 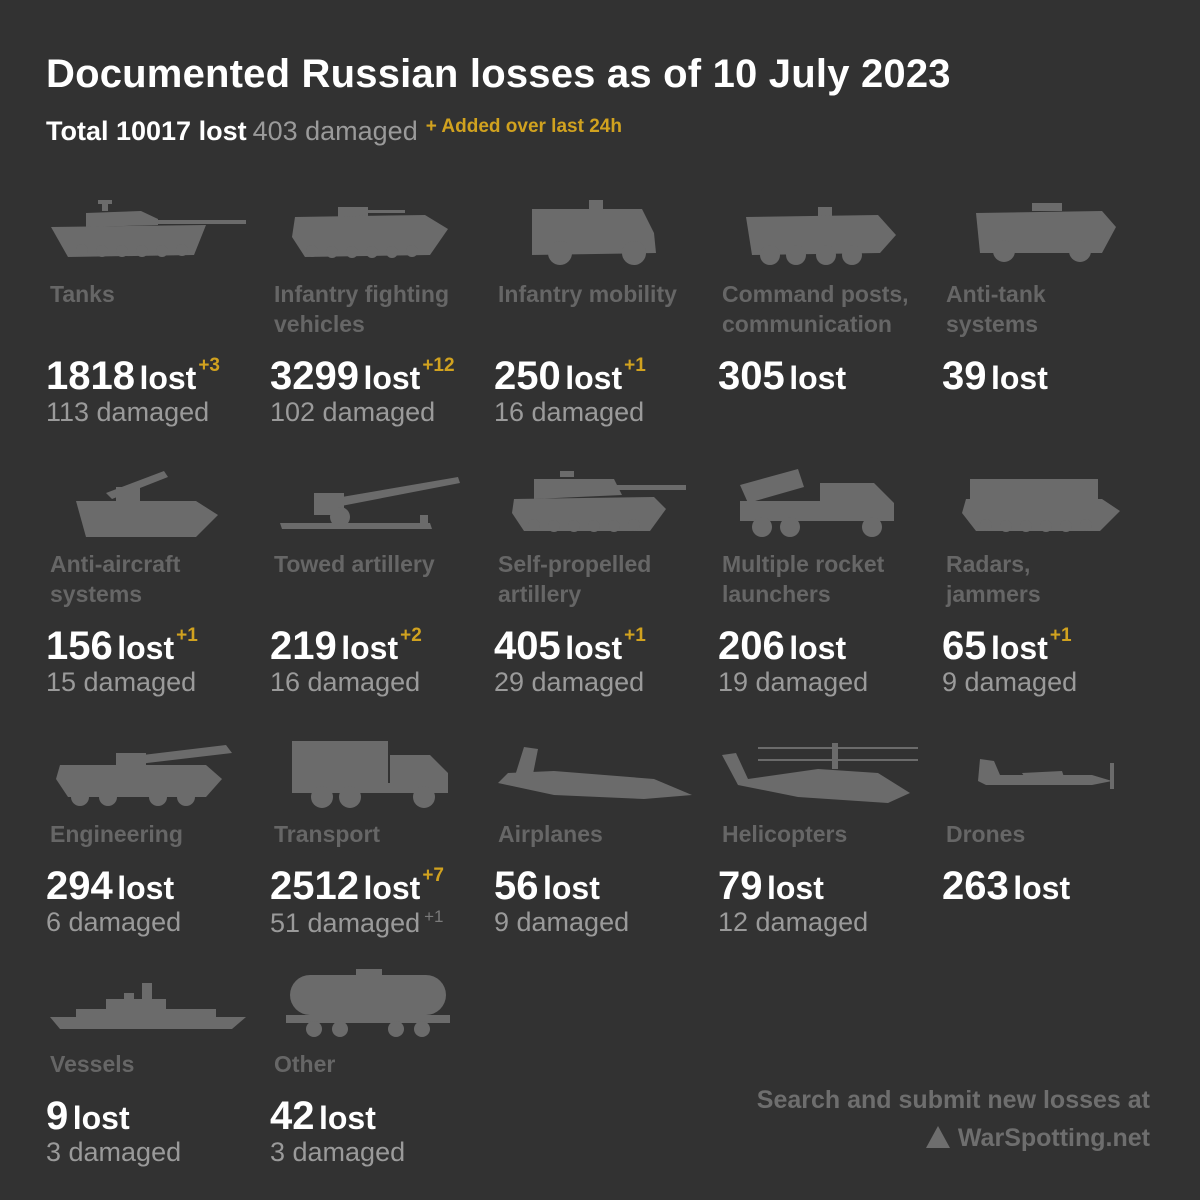 I want to click on mrap-icon, so click(x=594, y=235).